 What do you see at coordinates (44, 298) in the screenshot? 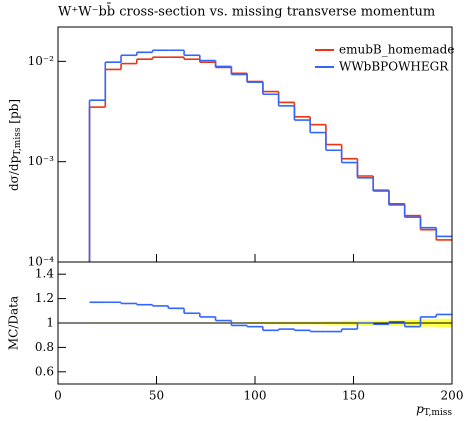
I see `y-tick-label: 1.2` at bounding box center [44, 298].